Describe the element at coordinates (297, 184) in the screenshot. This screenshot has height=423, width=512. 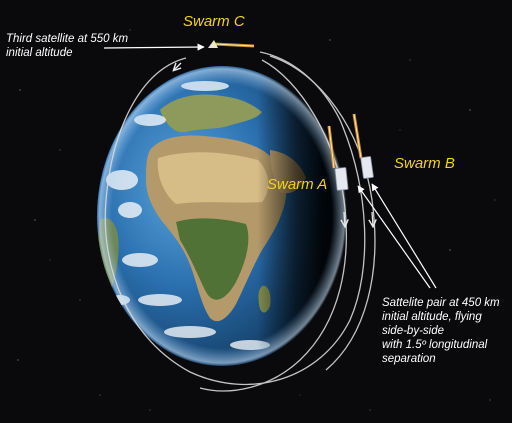
I see `swarm-a-label: Swarm A` at that location.